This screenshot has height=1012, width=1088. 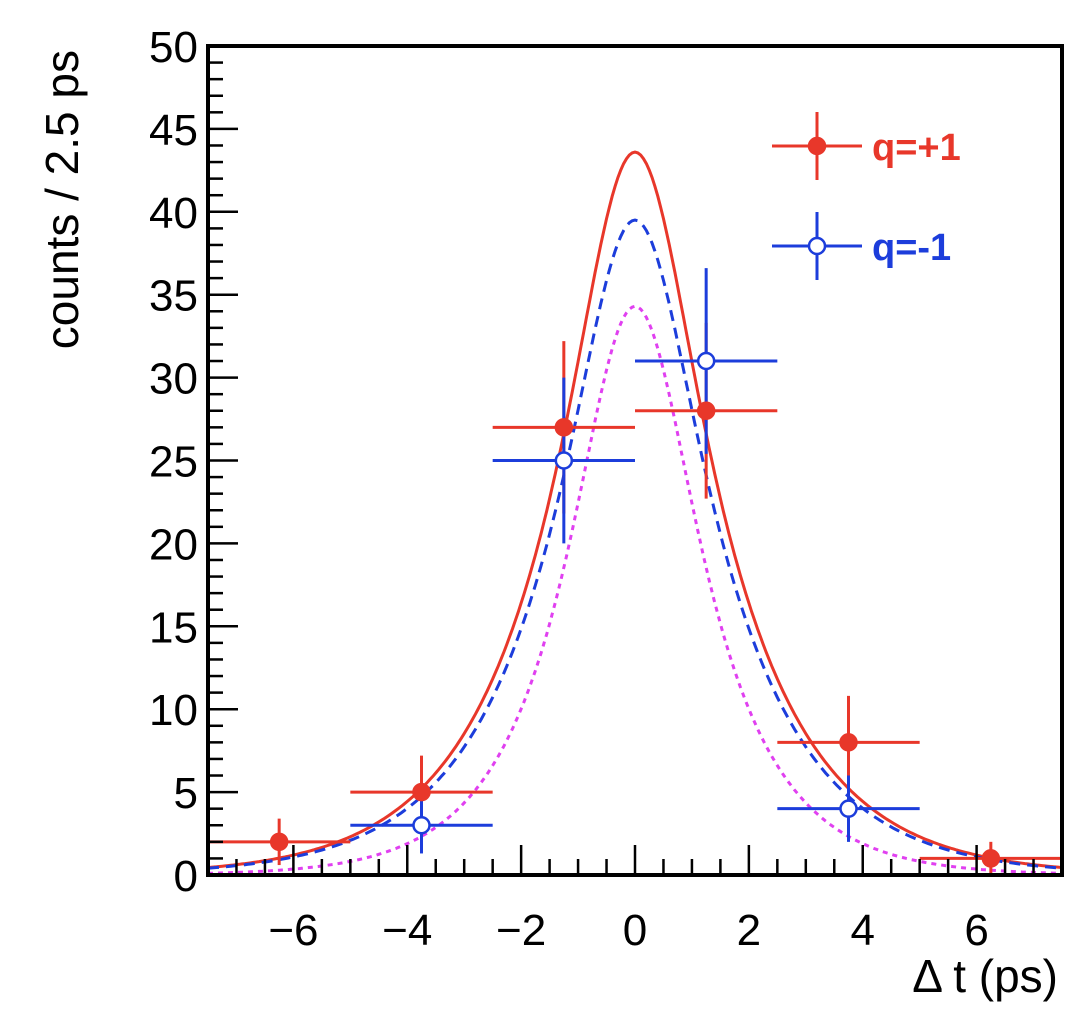 I want to click on y-tick-label: 20, so click(x=173, y=544).